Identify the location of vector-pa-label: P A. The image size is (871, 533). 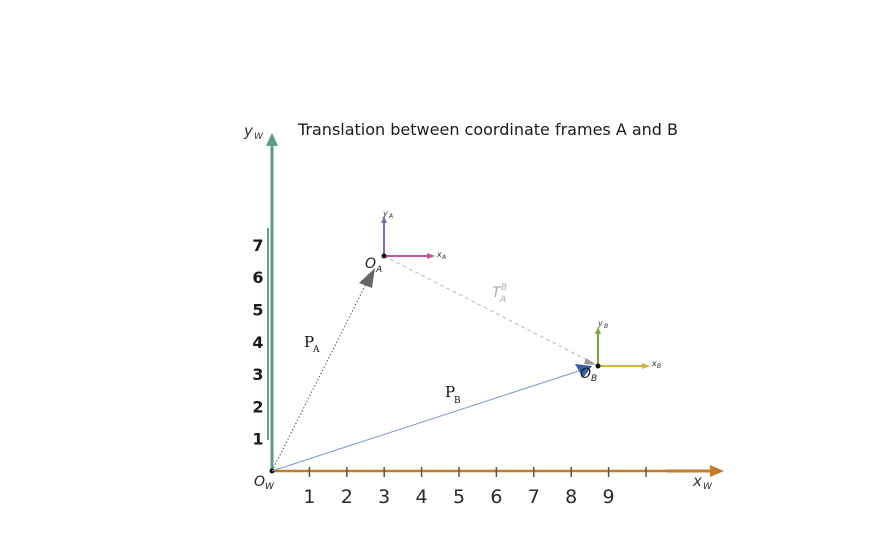
(312, 344).